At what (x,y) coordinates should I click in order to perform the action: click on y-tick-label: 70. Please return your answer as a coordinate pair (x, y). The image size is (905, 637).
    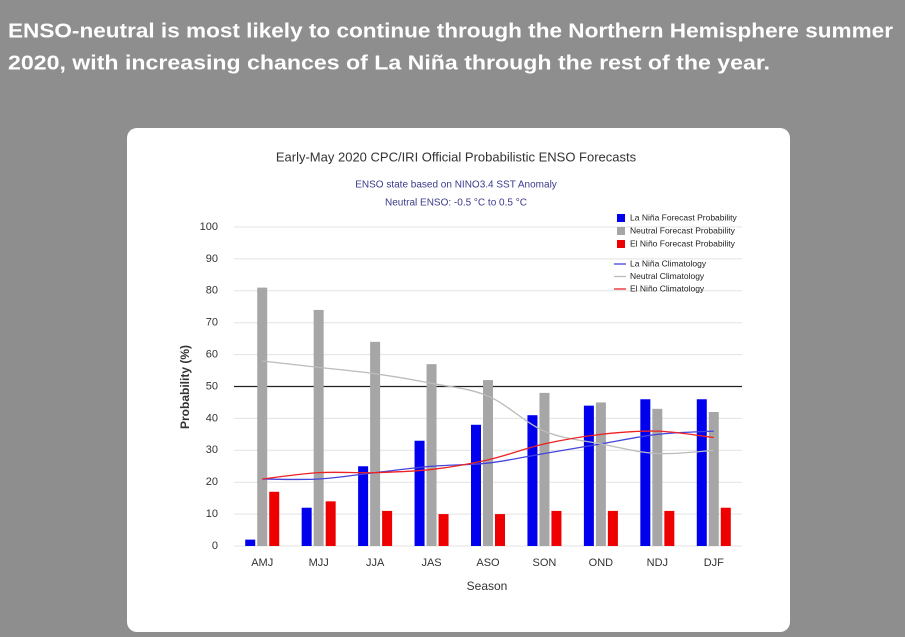
    Looking at the image, I should click on (212, 323).